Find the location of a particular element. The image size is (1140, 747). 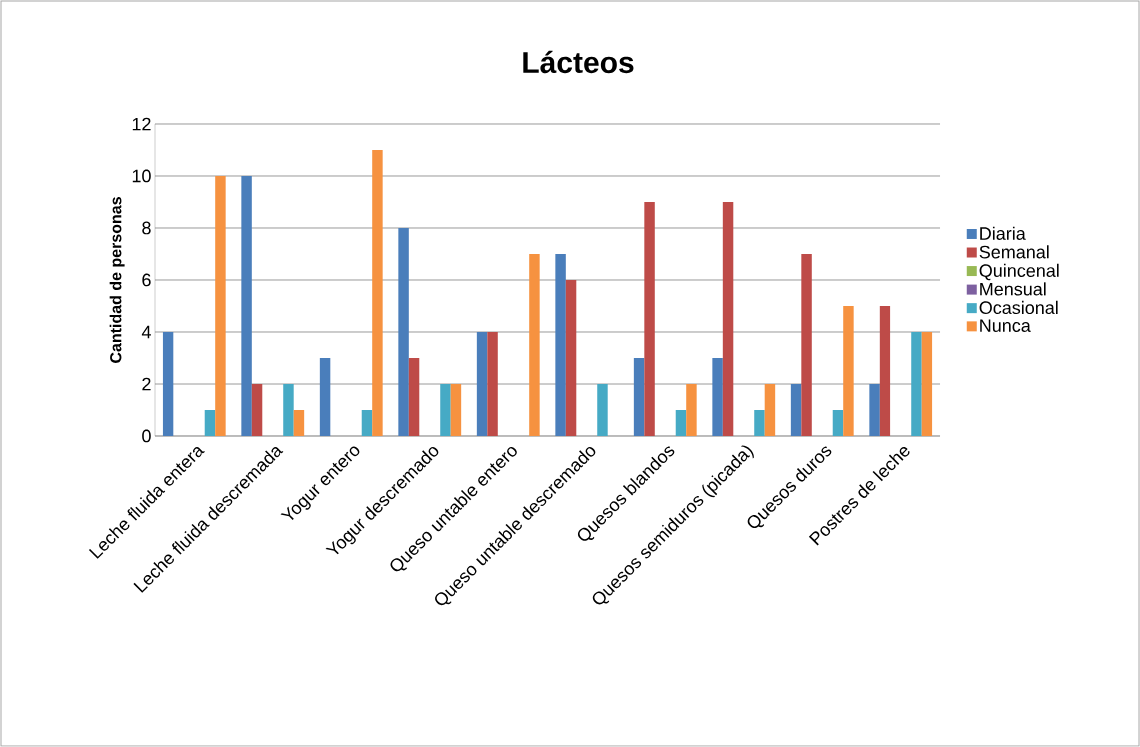

legend-label: Diaria is located at coordinates (1003, 233).